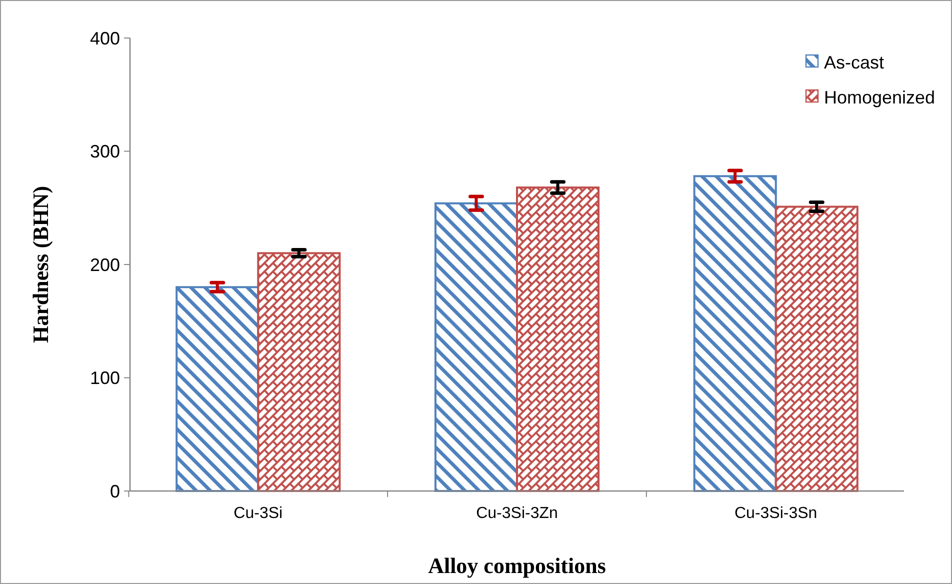  I want to click on y-axis-title: Hardness (BHN), so click(40, 265).